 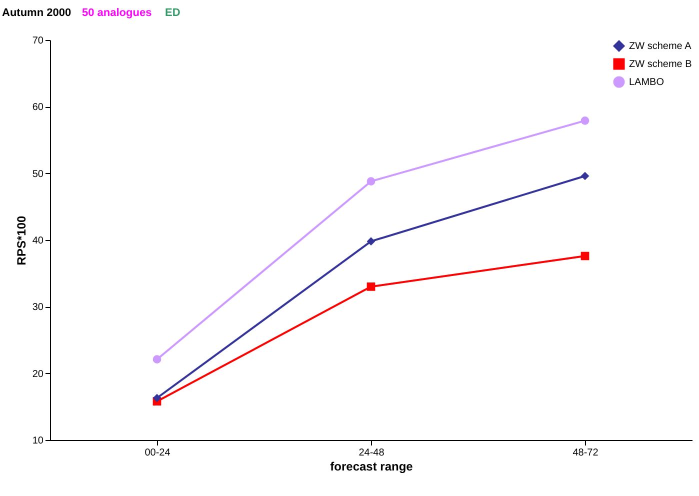 What do you see at coordinates (21, 240) in the screenshot?
I see `y-axis-title: RPS*100` at bounding box center [21, 240].